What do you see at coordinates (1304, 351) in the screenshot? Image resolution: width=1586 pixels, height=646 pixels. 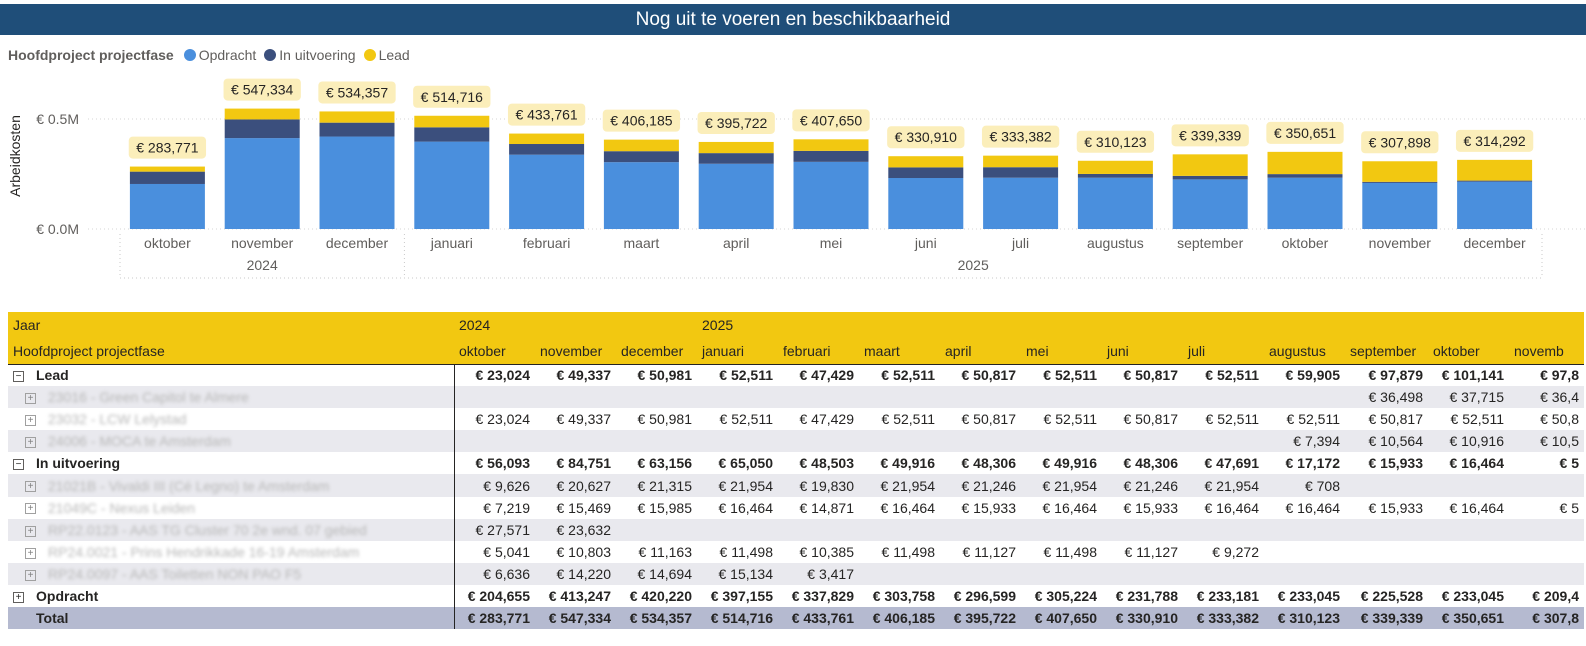 I see `column-header-month: augustus` at bounding box center [1304, 351].